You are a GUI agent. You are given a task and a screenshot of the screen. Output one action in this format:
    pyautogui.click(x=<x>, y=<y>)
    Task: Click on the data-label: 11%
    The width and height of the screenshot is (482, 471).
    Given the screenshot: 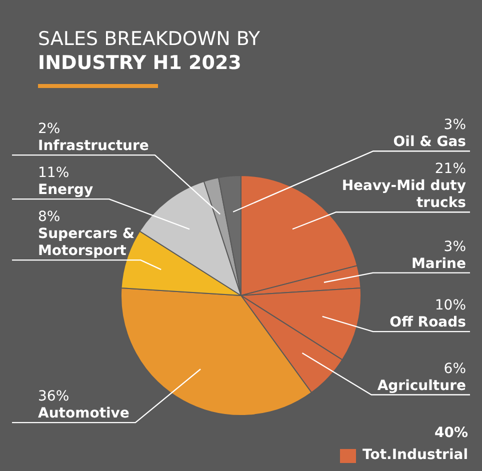 What is the action you would take?
    pyautogui.click(x=54, y=173)
    